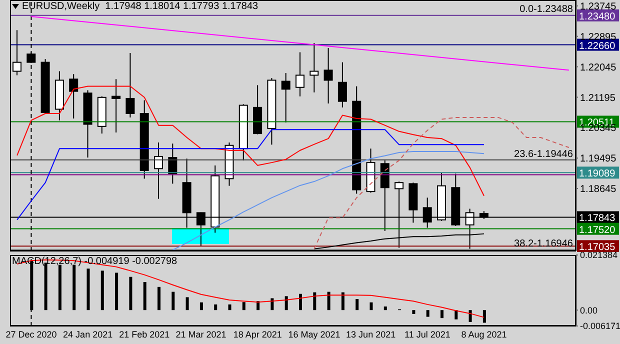 The image size is (620, 344). Describe the element at coordinates (201, 334) in the screenshot. I see `x-tick-label: 21 Mar 2021` at that location.